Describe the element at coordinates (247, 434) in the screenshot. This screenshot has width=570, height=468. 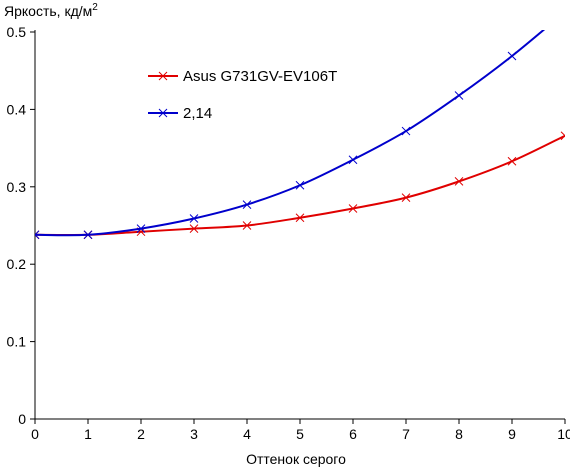
I see `x-tick-label: 4` at that location.